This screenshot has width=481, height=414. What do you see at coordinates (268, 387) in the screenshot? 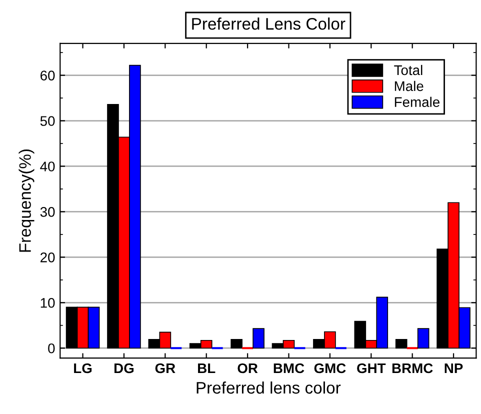
I see `x-axis-title: Preferred lens color` at bounding box center [268, 387].